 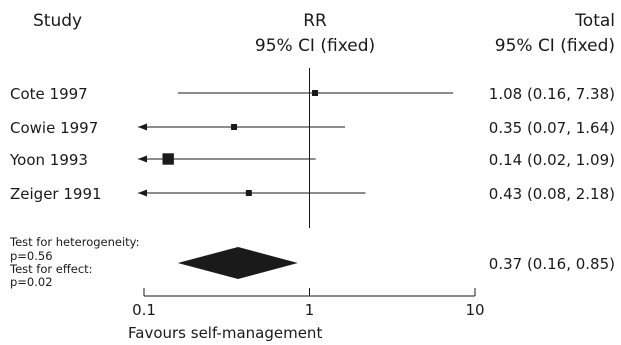 What do you see at coordinates (144, 310) in the screenshot?
I see `x-tick-label-0: 0.1` at bounding box center [144, 310].